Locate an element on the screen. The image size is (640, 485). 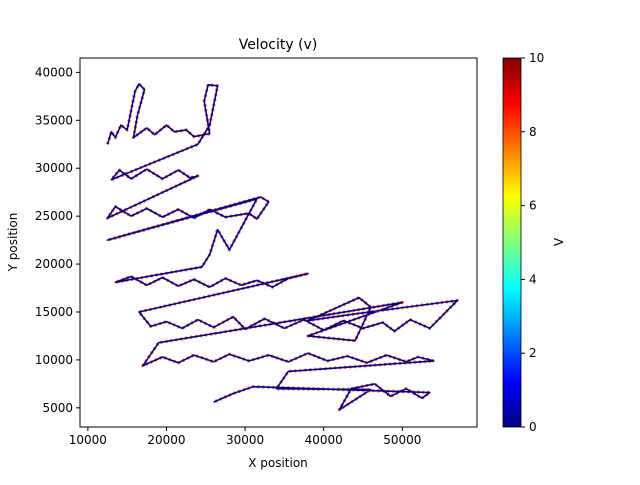
x-axis: 10000 20000 30000 40000 50000 is located at coordinates (245, 437).